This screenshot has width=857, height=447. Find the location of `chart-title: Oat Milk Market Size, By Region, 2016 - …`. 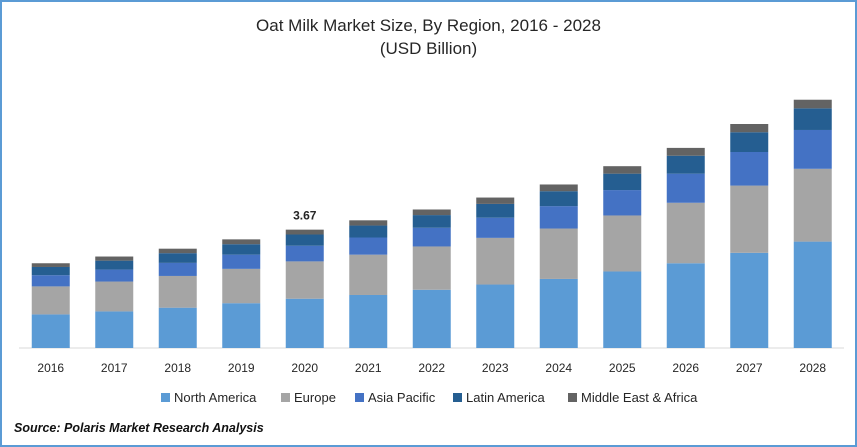

chart-title: Oat Milk Market Size, By Region, 2016 - … is located at coordinates (428, 25).